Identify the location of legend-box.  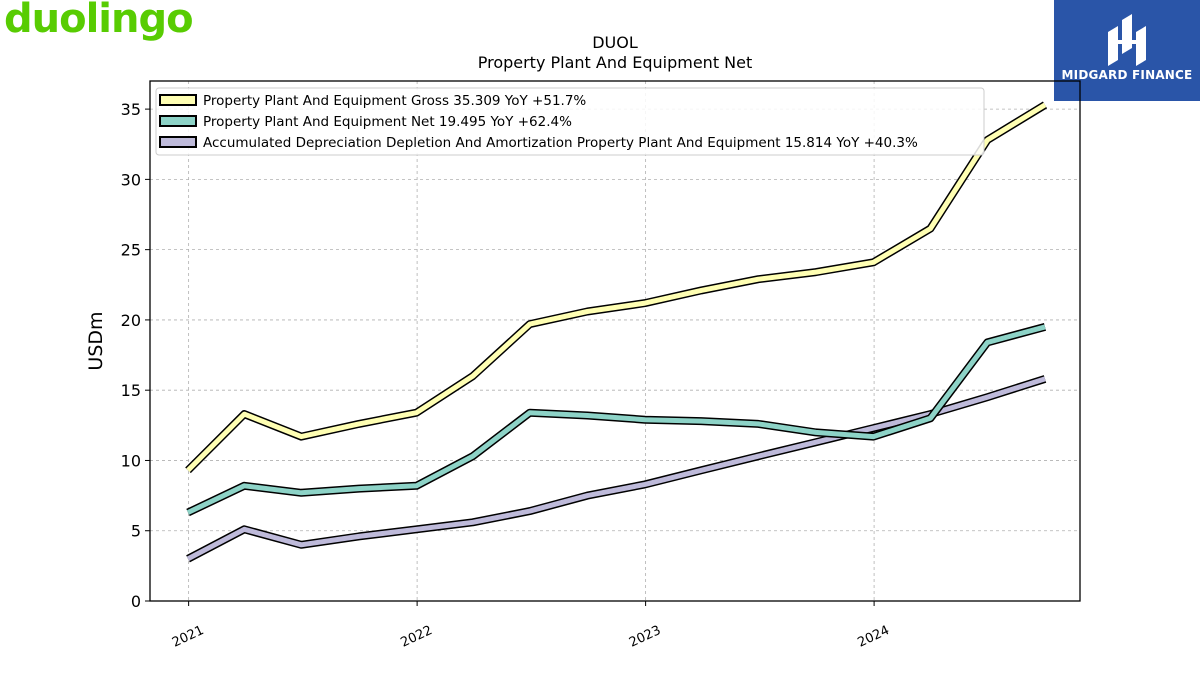
(570, 121).